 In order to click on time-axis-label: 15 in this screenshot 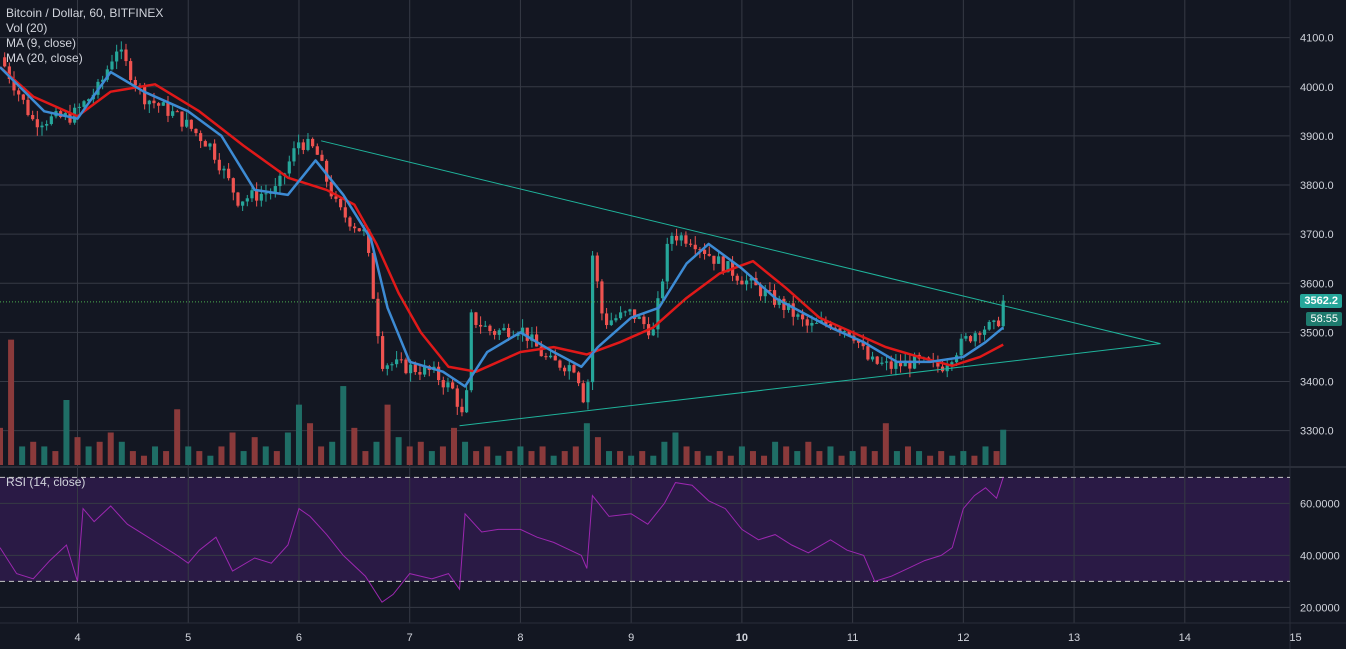, I will do `click(1295, 638)`.